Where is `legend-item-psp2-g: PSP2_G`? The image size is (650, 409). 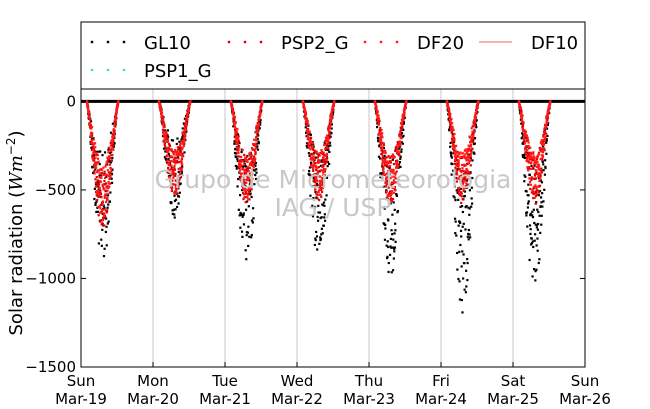
legend-item-psp2-g: PSP2_G is located at coordinates (288, 43).